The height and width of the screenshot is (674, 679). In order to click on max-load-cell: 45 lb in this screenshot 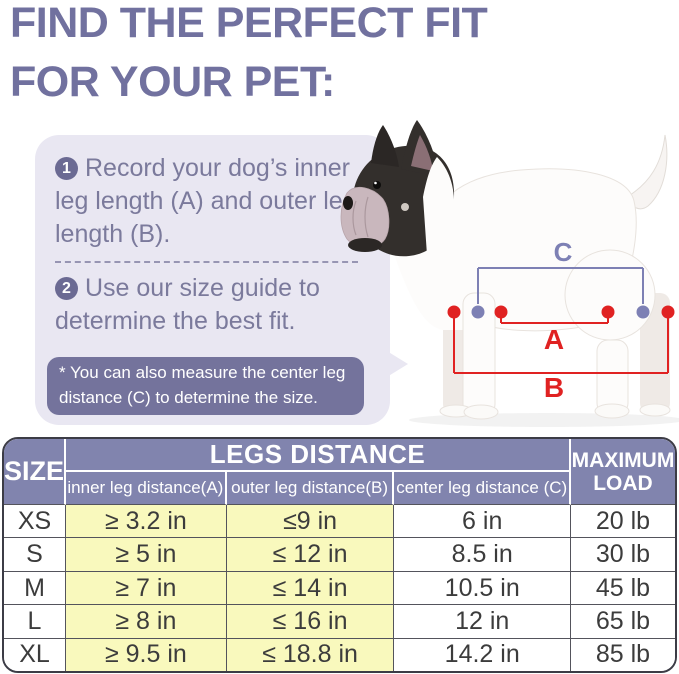, I will do `click(622, 588)`.